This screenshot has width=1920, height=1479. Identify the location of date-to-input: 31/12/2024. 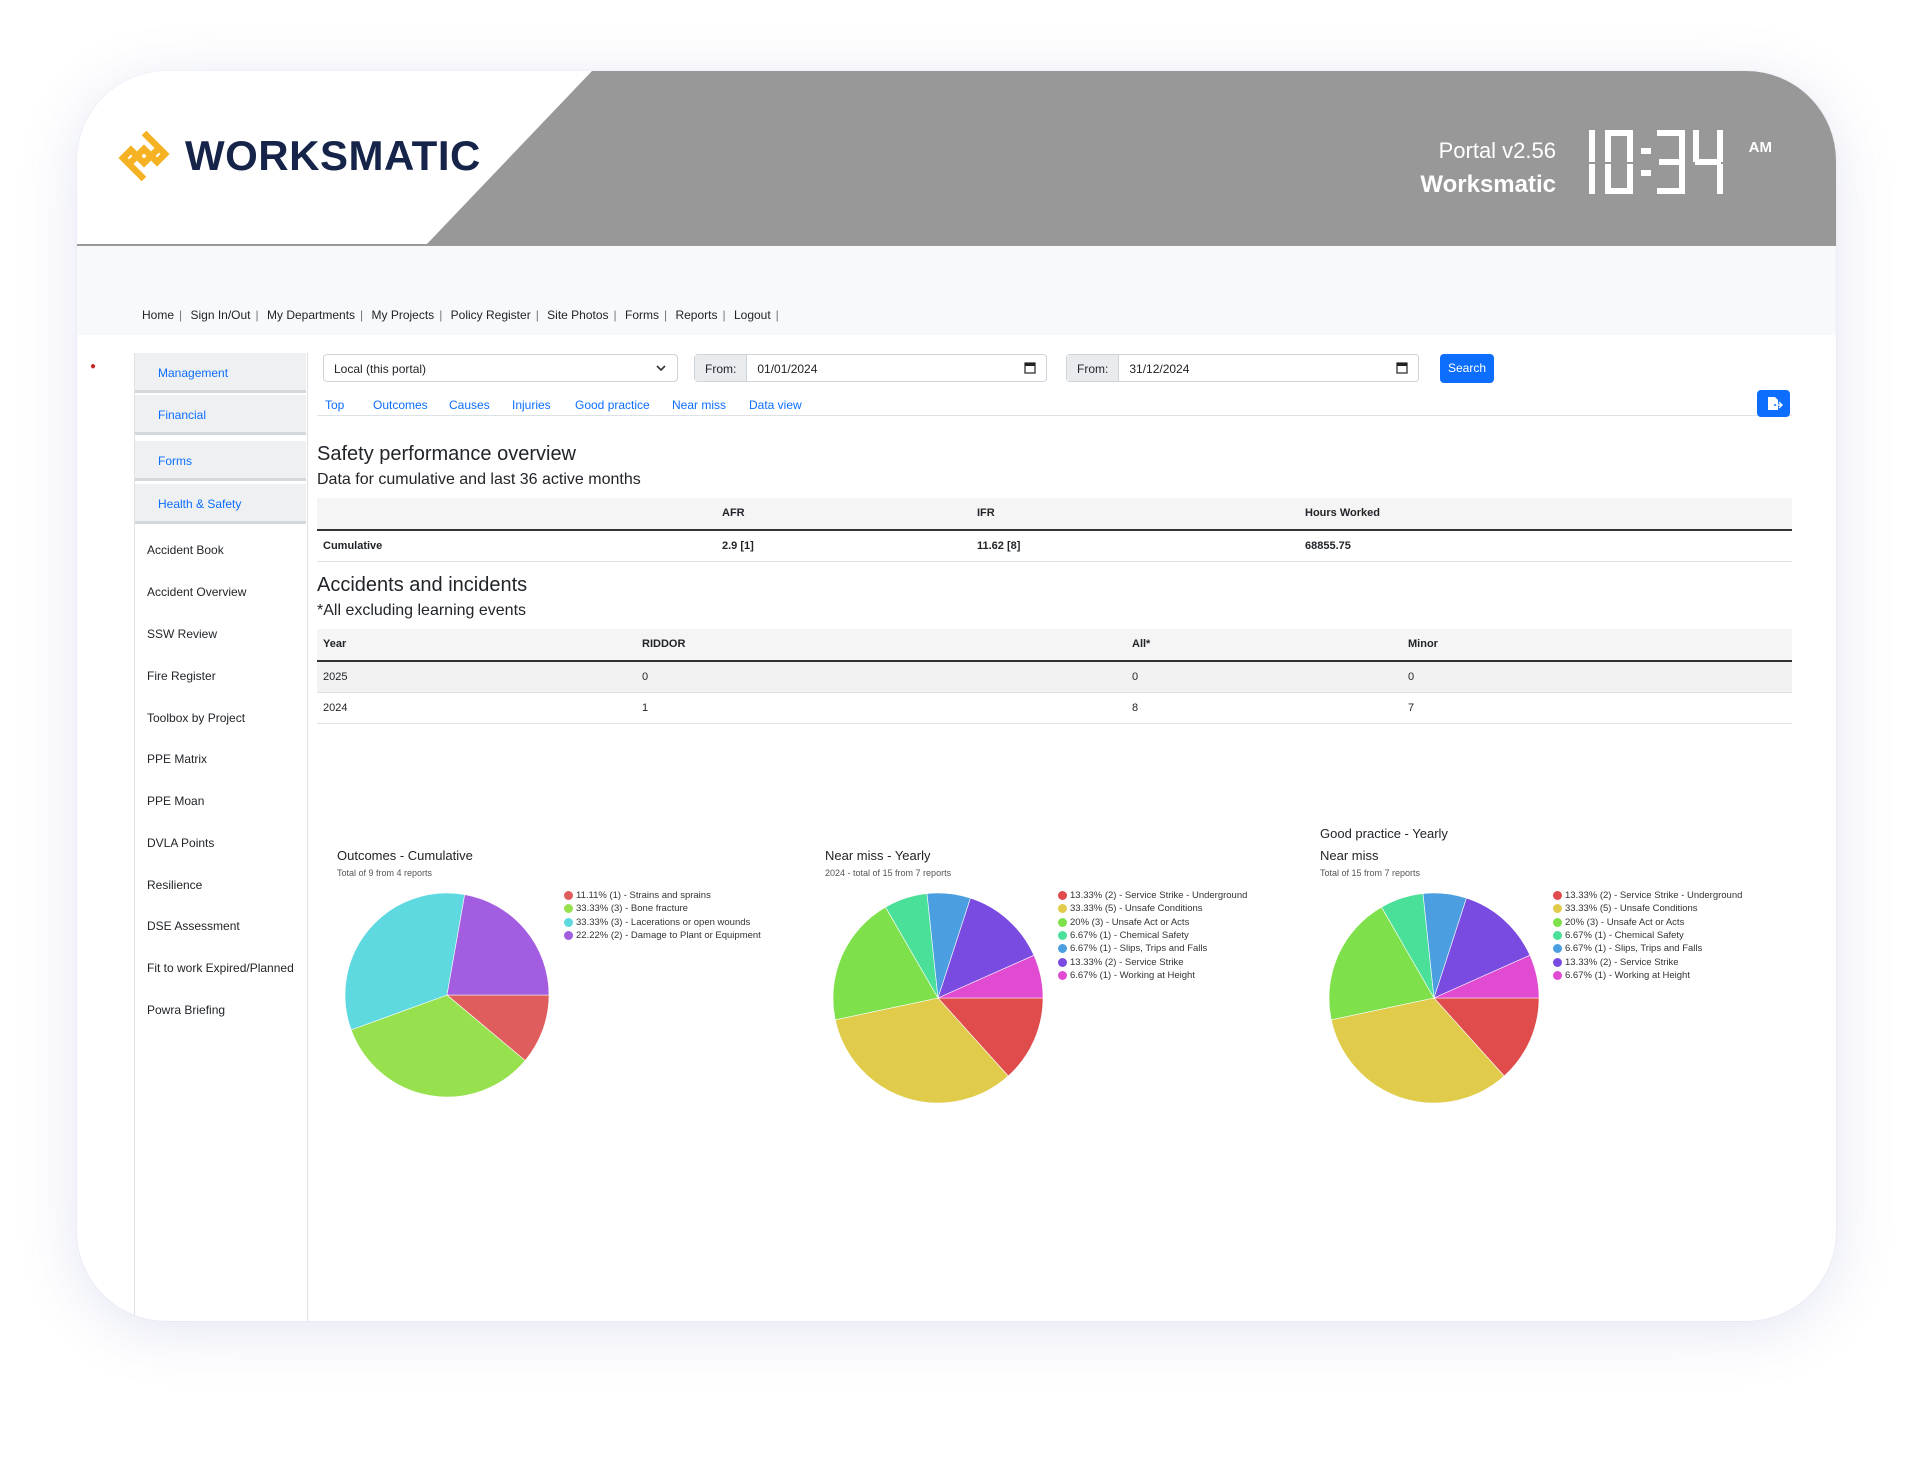
(1268, 368).